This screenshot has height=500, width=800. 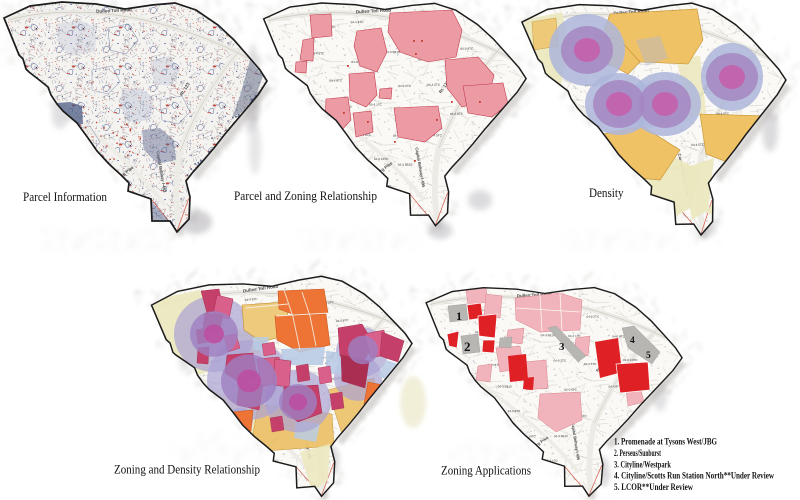 I want to click on svg-text: Parcel and Zoning Relationship, so click(x=305, y=196).